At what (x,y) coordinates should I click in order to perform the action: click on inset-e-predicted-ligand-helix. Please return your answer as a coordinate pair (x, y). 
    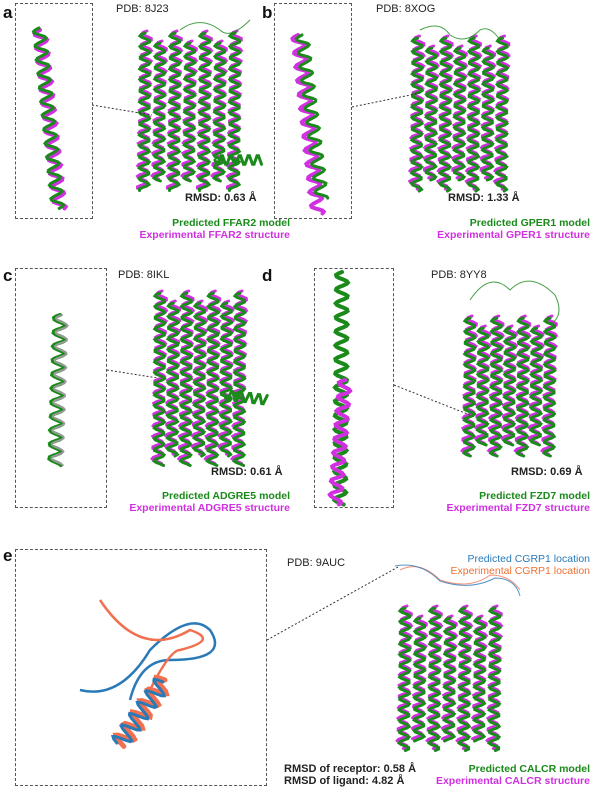
    Looking at the image, I should click on (139, 711).